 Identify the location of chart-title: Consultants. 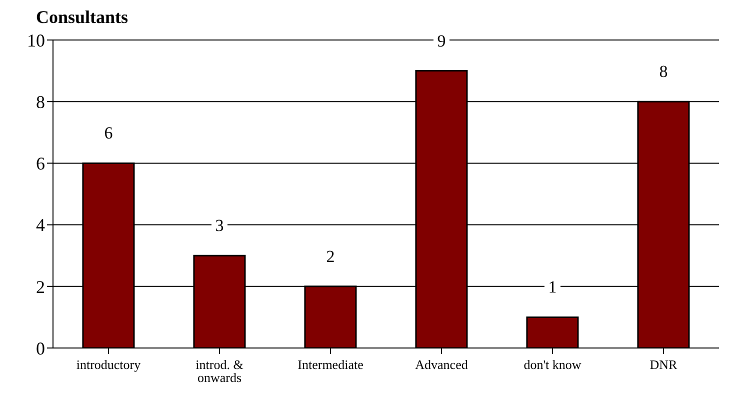
(82, 17).